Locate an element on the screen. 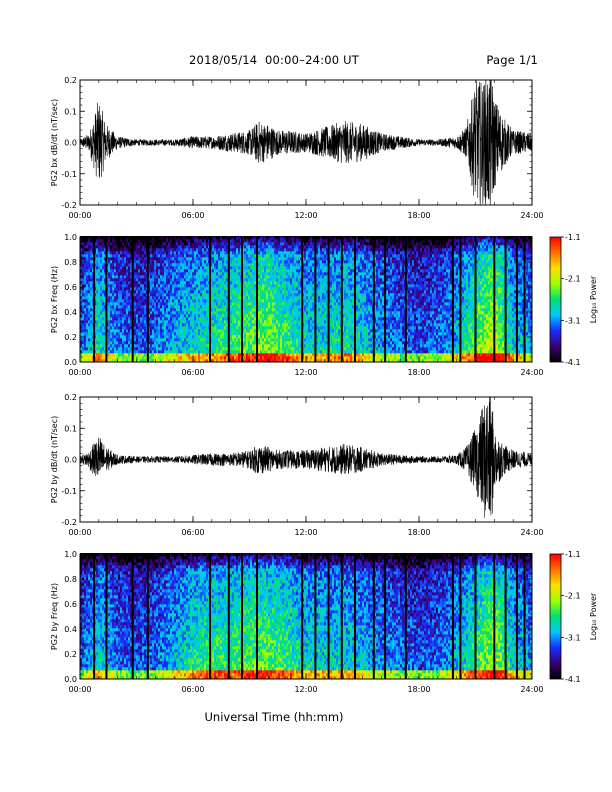 This screenshot has height=792, width=612. spectrogram is located at coordinates (306, 299).